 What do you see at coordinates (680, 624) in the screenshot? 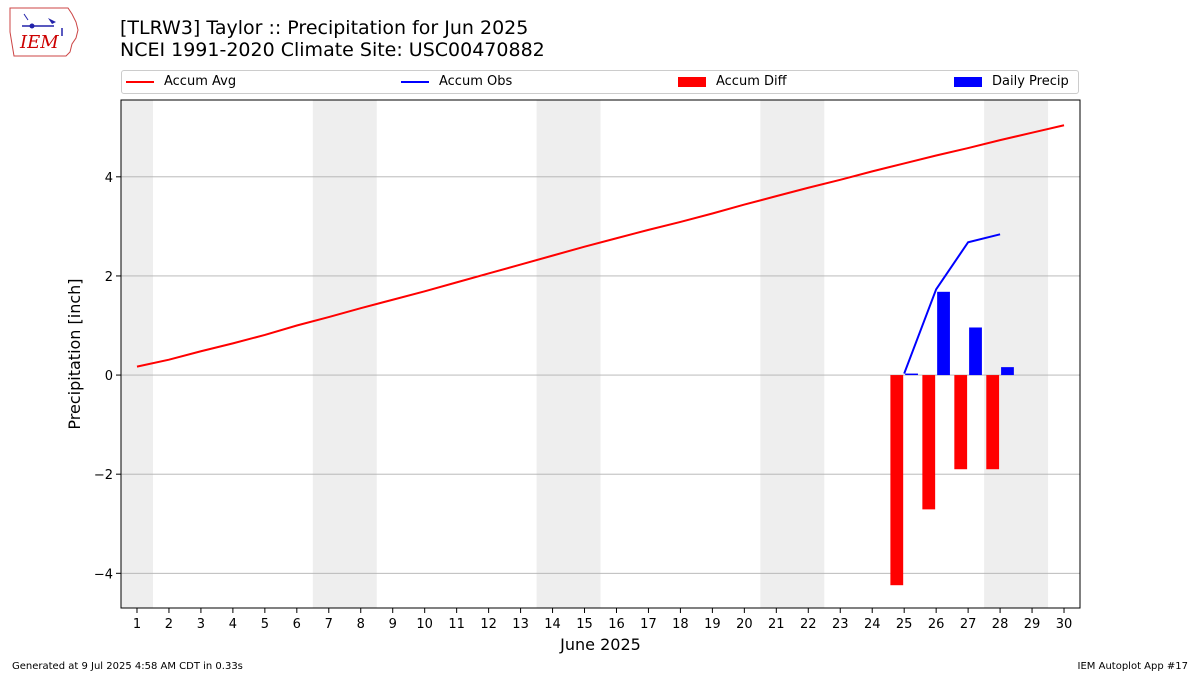
I see `x-tick-label: 18` at bounding box center [680, 624].